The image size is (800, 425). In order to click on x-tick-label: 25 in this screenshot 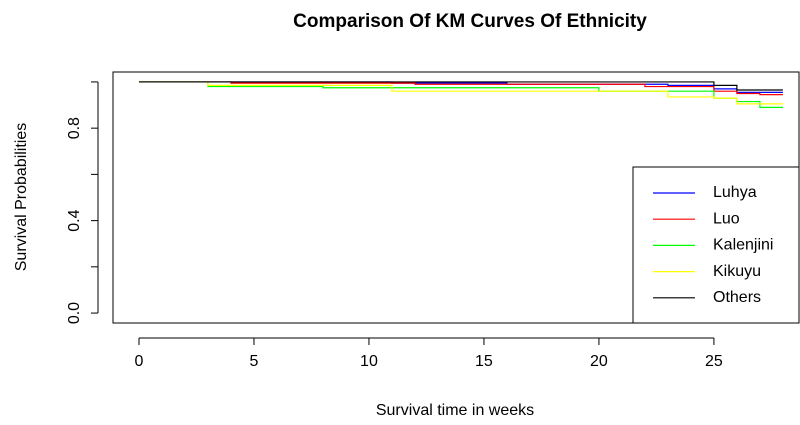, I will do `click(714, 361)`.